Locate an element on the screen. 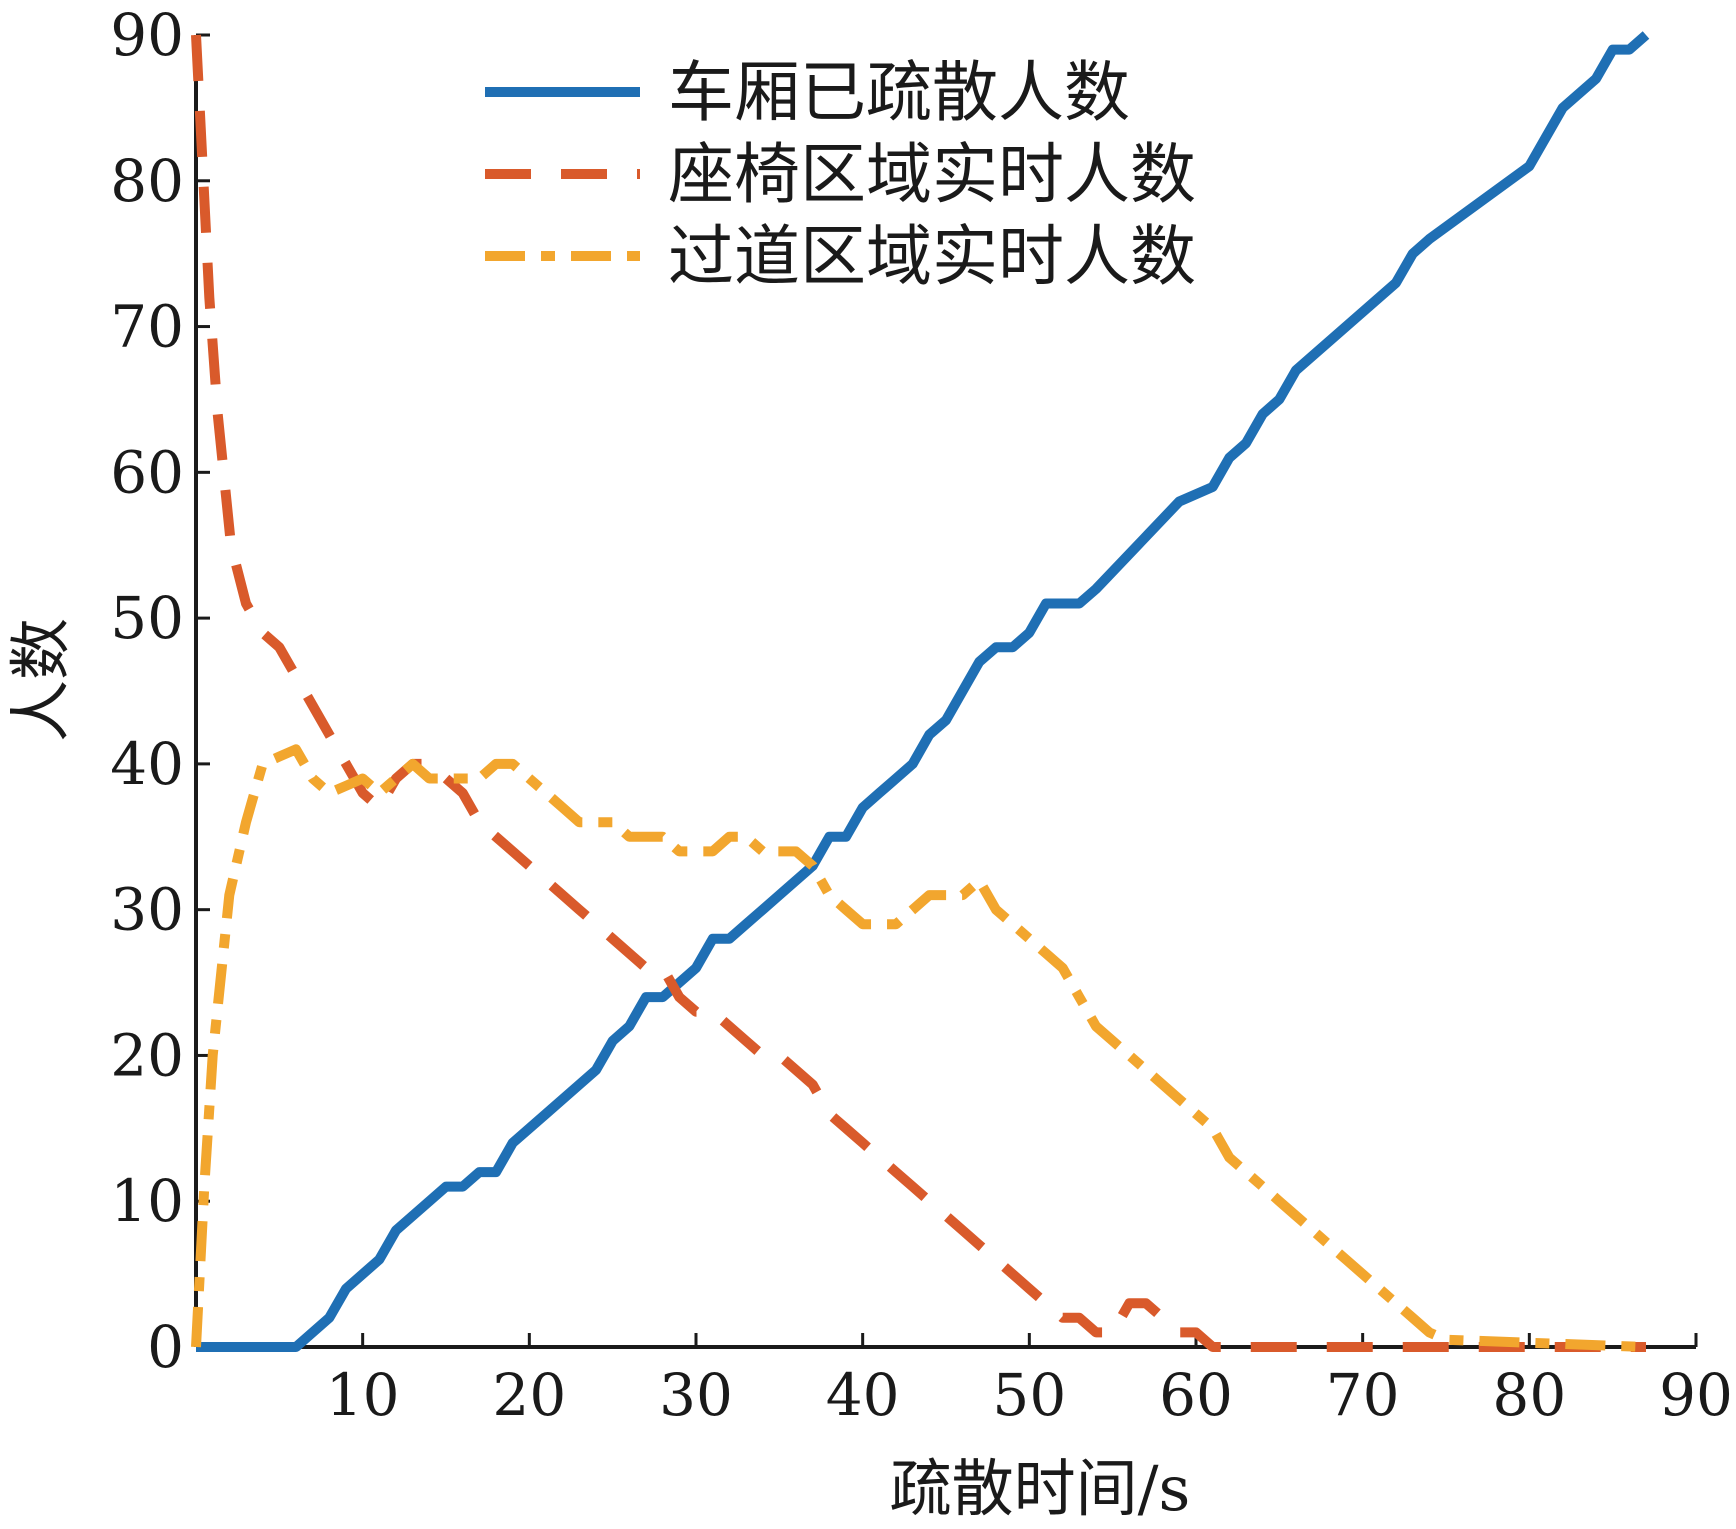 The height and width of the screenshot is (1529, 1736). x-ticks: 10 20 30 40 50 60 70 80 90 is located at coordinates (1029, 1381).